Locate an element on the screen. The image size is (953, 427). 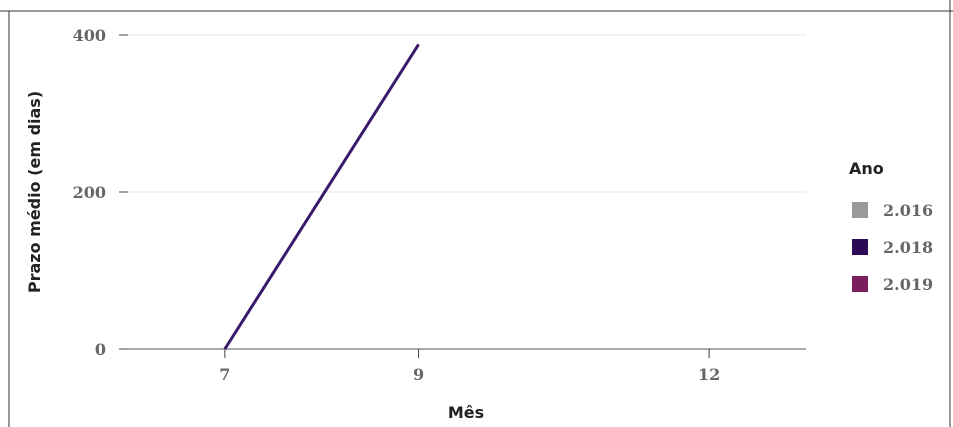
x-tick-label: 12 is located at coordinates (709, 374).